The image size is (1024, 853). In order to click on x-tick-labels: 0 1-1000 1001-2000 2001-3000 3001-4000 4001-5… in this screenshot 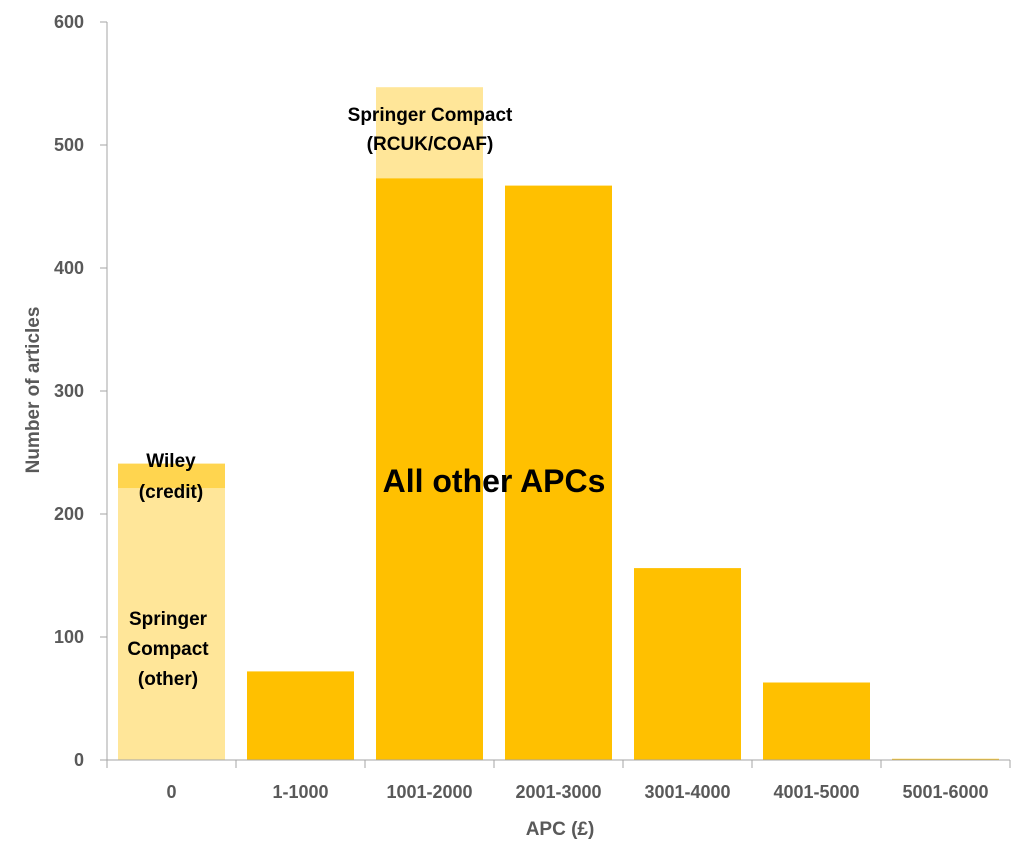, I will do `click(577, 792)`.